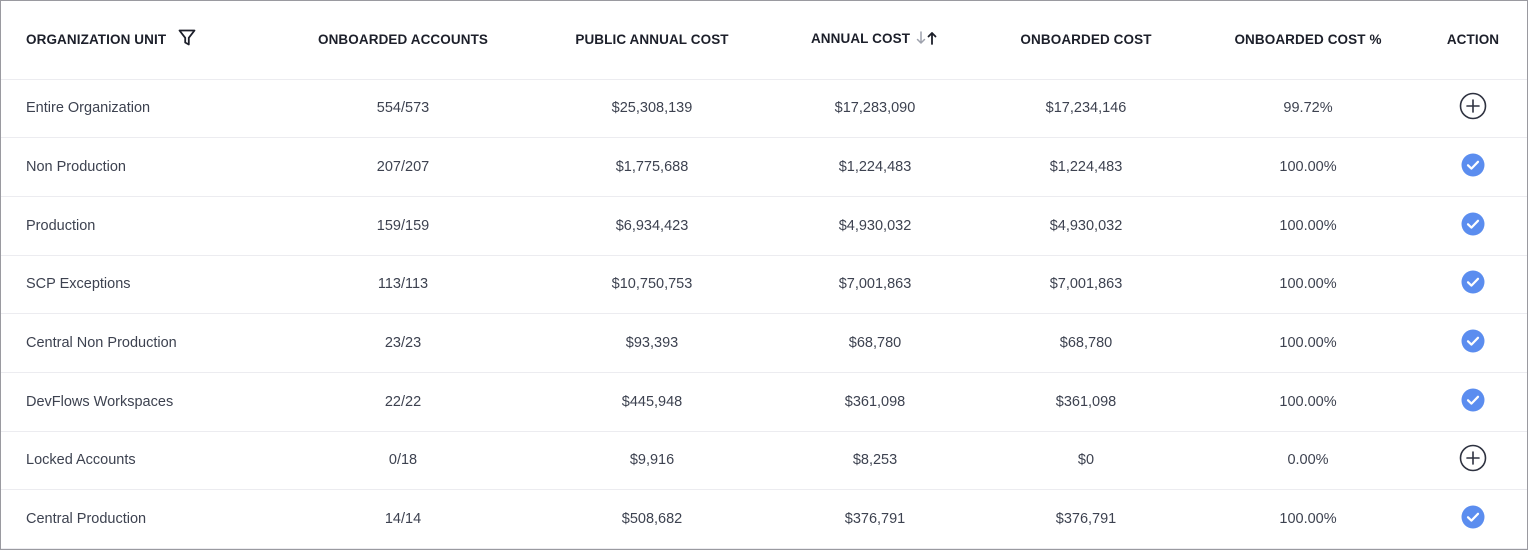 This screenshot has height=550, width=1528. Describe the element at coordinates (403, 226) in the screenshot. I see `cell-onboarded-accounts: 159/159` at that location.